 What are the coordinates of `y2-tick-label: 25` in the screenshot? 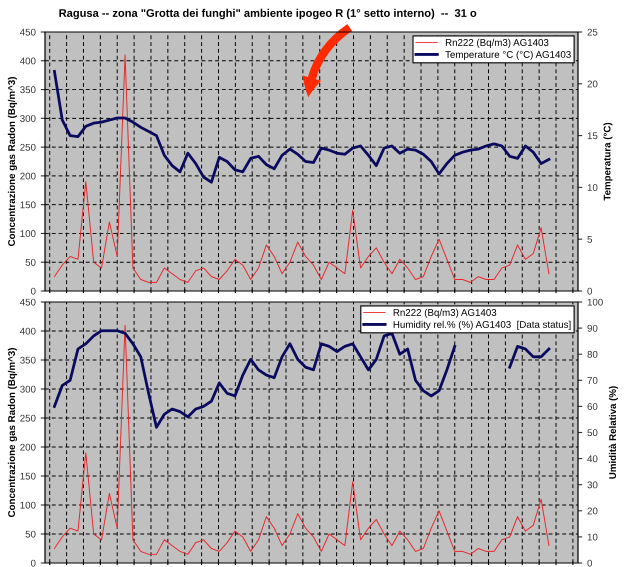 It's located at (593, 32).